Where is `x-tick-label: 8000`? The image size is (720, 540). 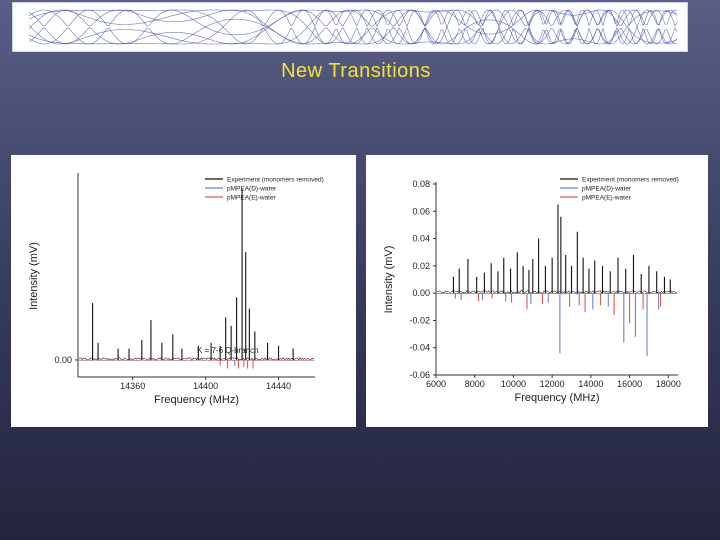 x-tick-label: 8000 is located at coordinates (475, 384).